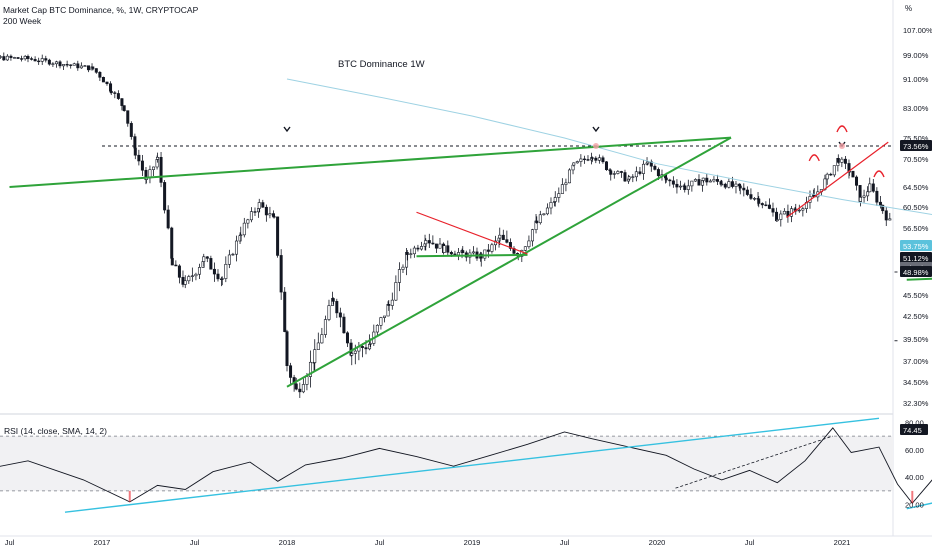  I want to click on y-tick-label: 34.50%, so click(916, 382).